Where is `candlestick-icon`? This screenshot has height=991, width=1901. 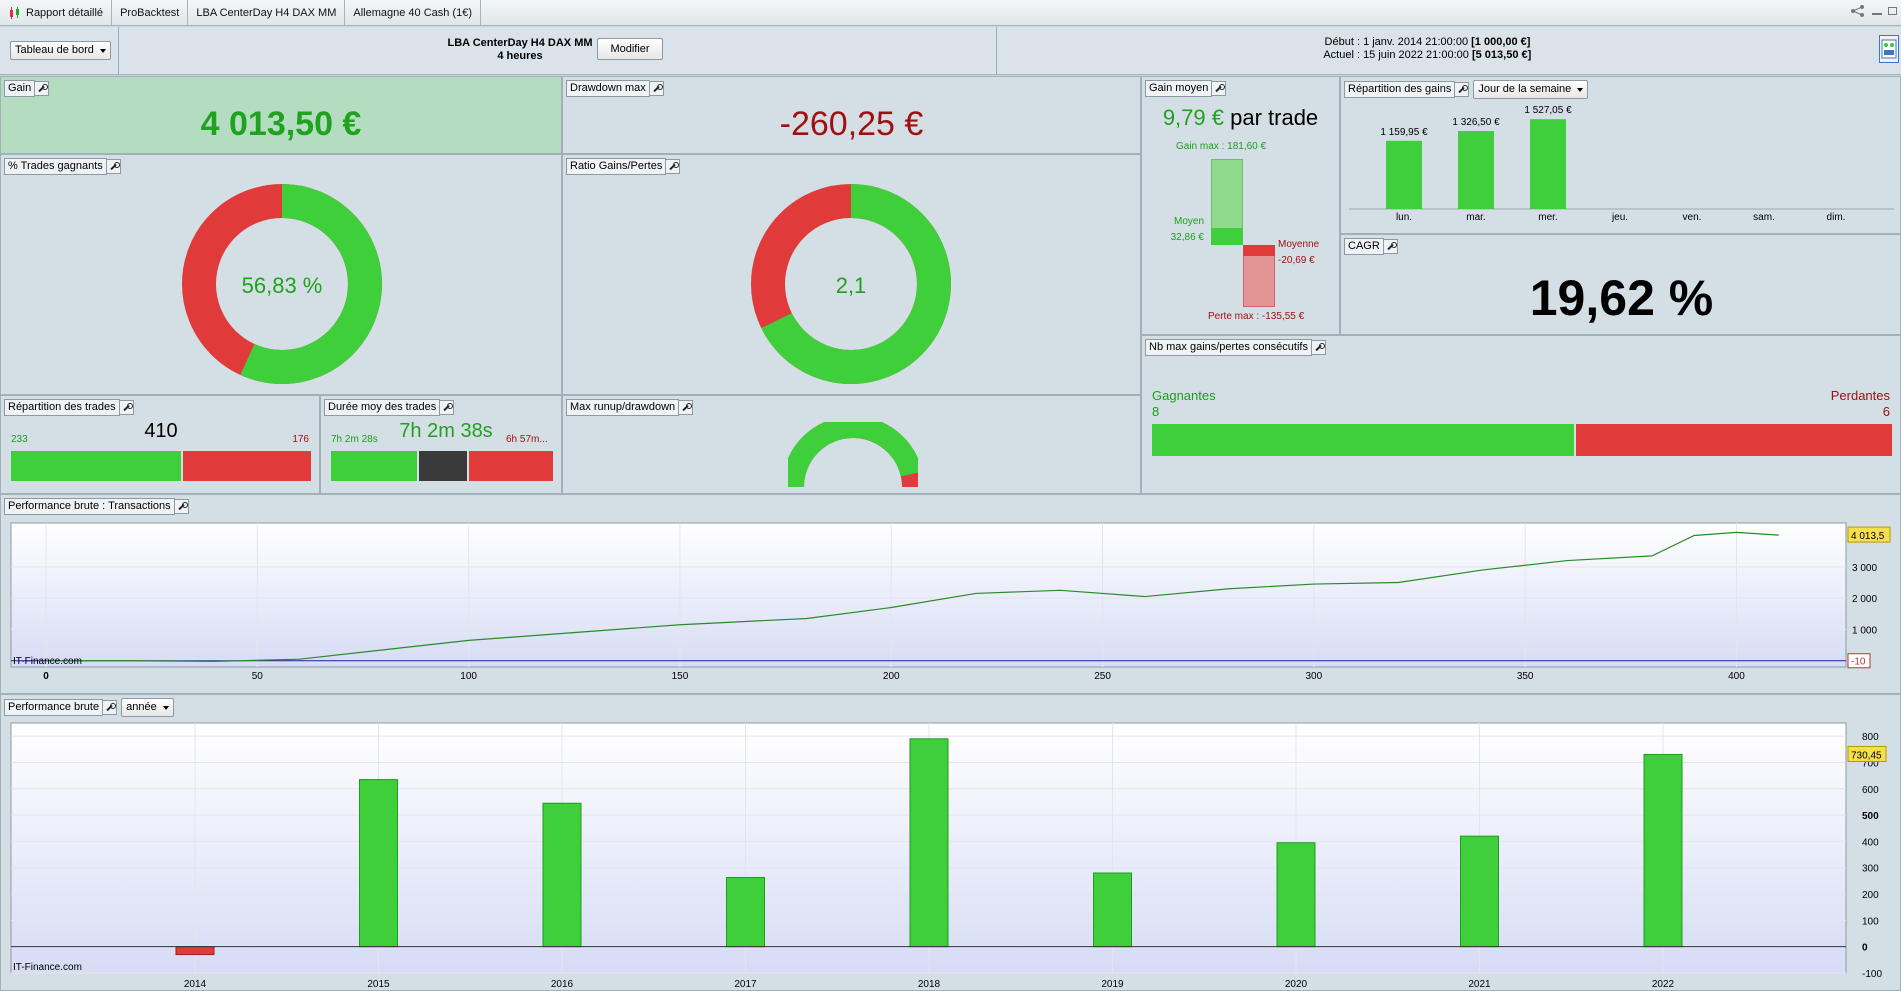
candlestick-icon is located at coordinates (15, 13).